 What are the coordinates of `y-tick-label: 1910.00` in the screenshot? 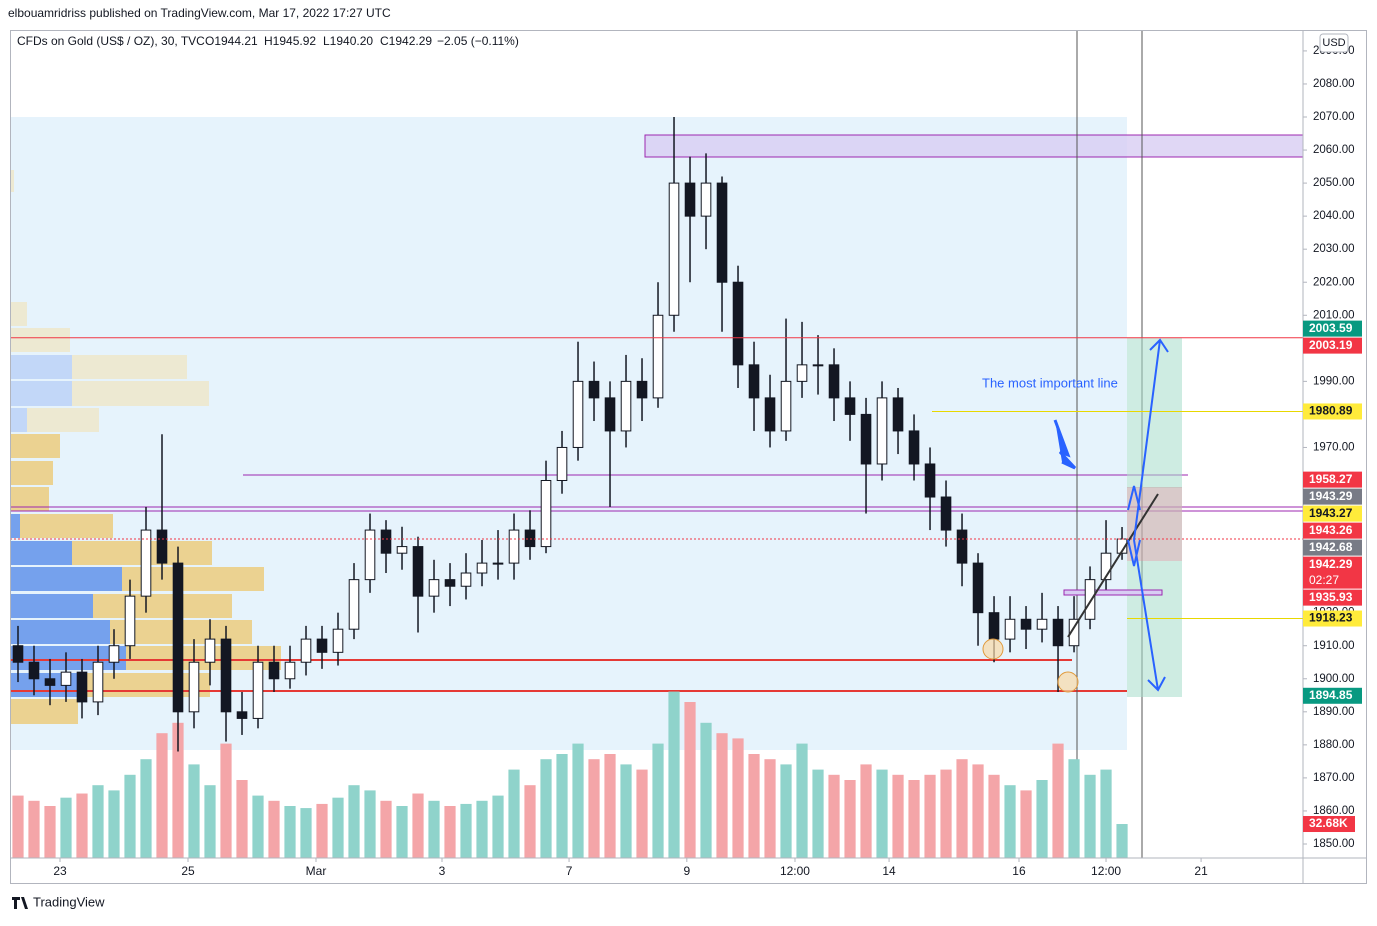 It's located at (1334, 646).